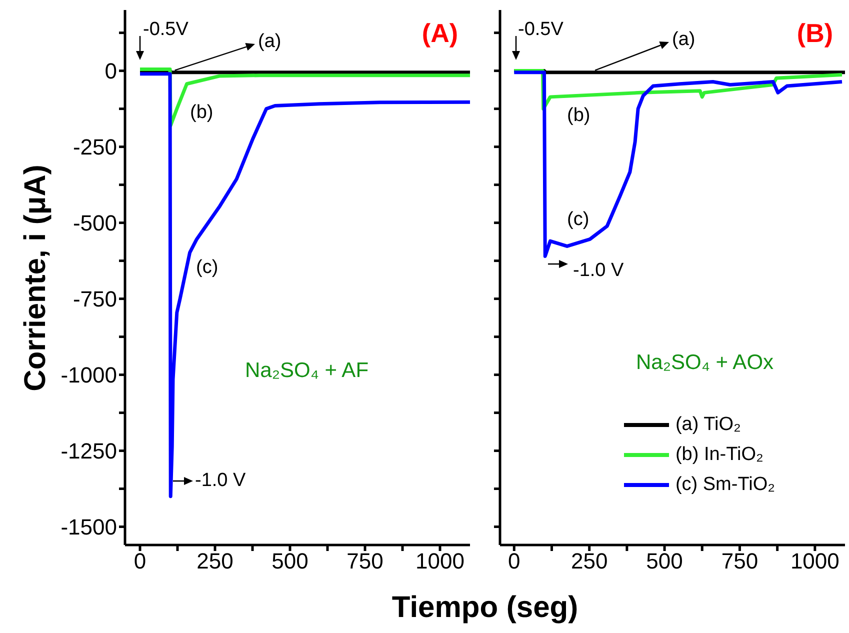  What do you see at coordinates (88, 451) in the screenshot?
I see `y-tick-label: -1250` at bounding box center [88, 451].